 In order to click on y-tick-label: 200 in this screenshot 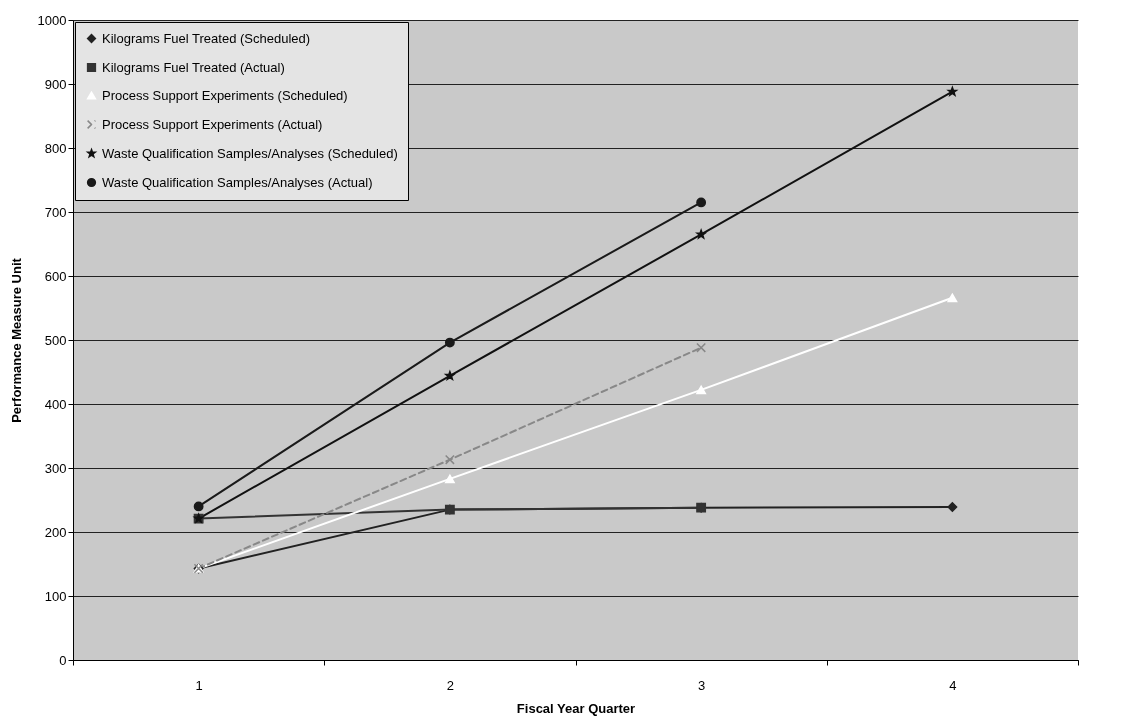, I will do `click(55, 532)`.